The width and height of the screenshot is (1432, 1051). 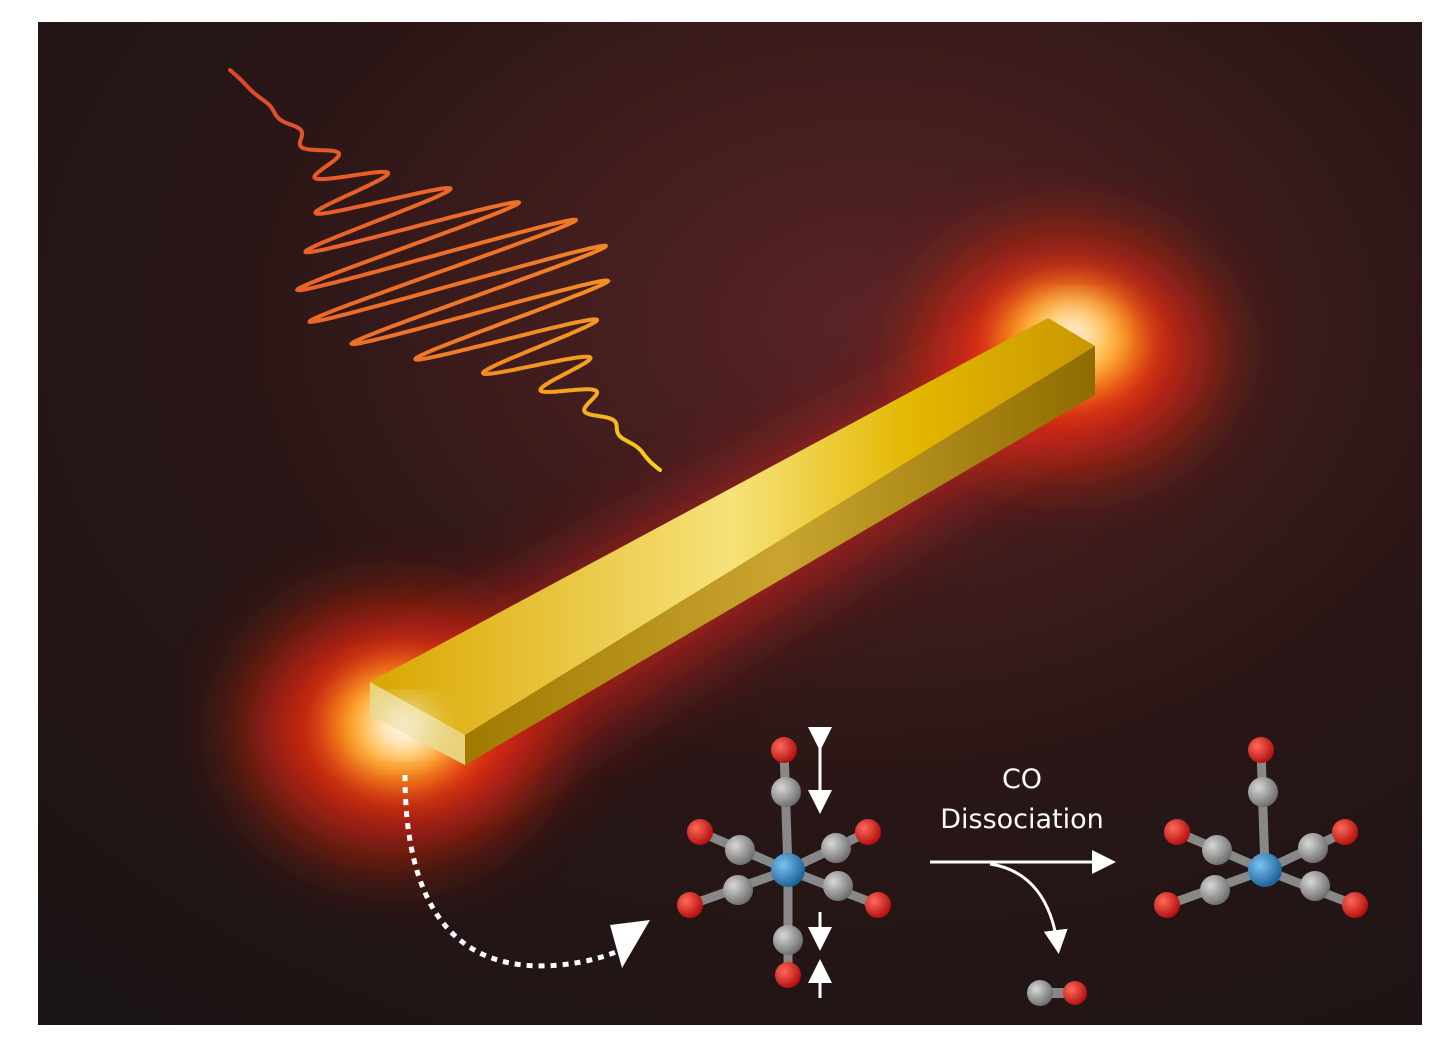 What do you see at coordinates (445, 270) in the screenshot?
I see `light-pulse` at bounding box center [445, 270].